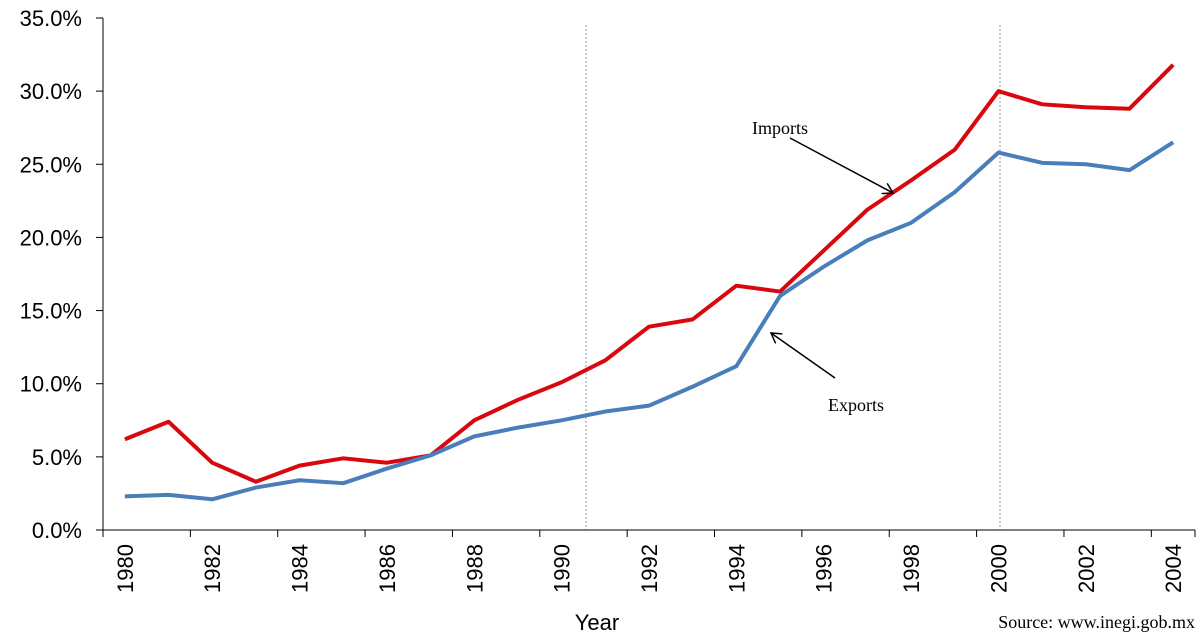  I want to click on x-tick-label: 1984, so click(300, 568).